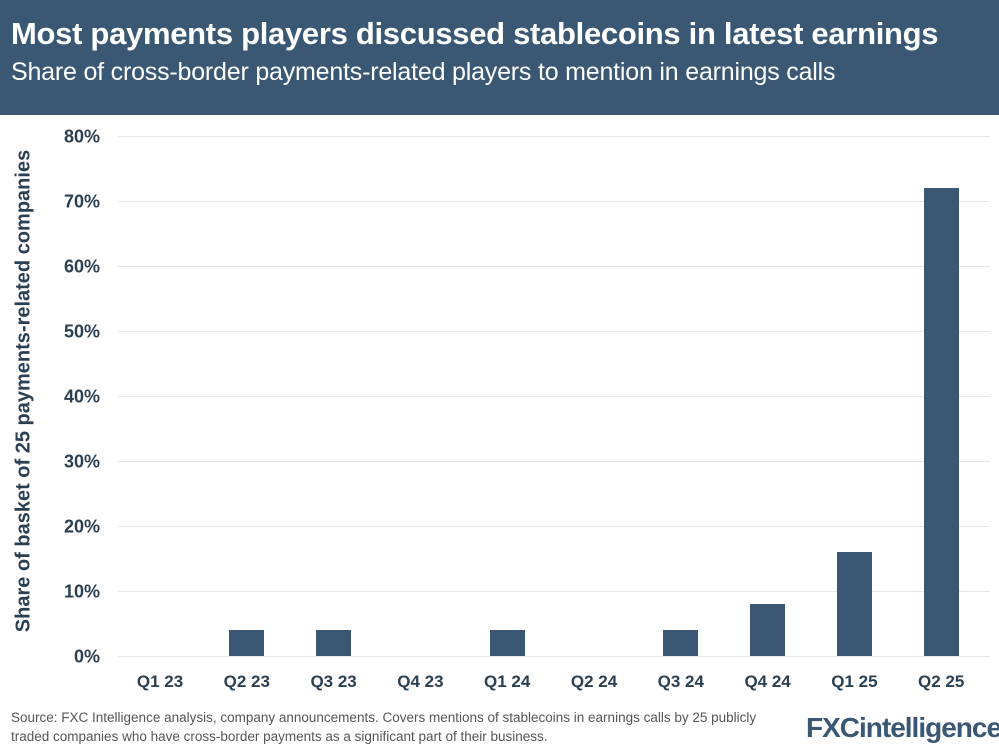  Describe the element at coordinates (81, 396) in the screenshot. I see `y-tick-label: 40%` at that location.